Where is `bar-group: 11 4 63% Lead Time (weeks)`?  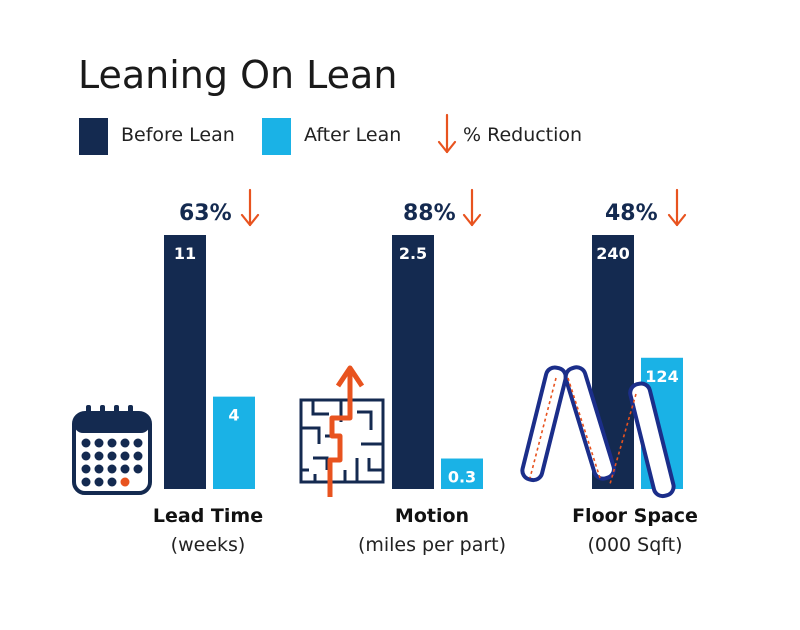
bar-group: 11 4 63% Lead Time (weeks) is located at coordinates (208, 372).